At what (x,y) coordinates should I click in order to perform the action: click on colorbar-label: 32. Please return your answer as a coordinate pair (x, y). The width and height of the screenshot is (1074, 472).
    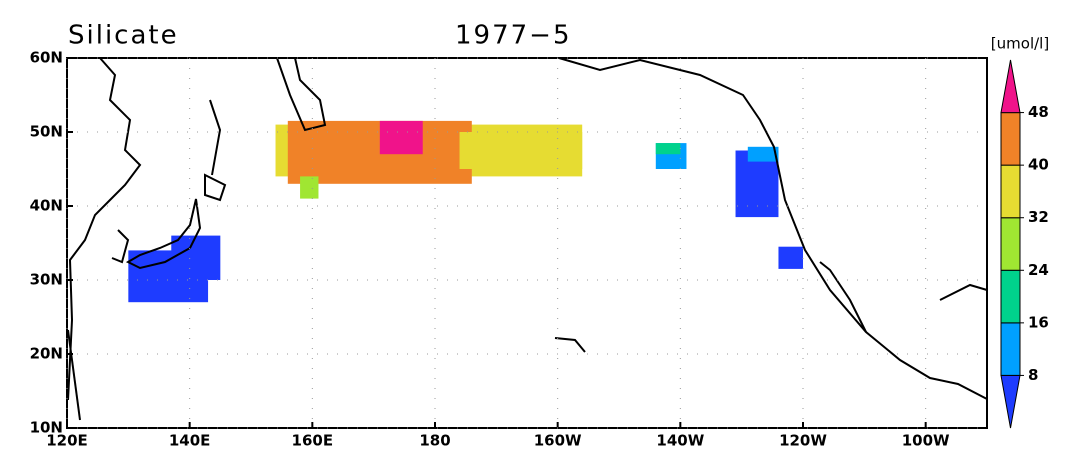
    Looking at the image, I should click on (1038, 217).